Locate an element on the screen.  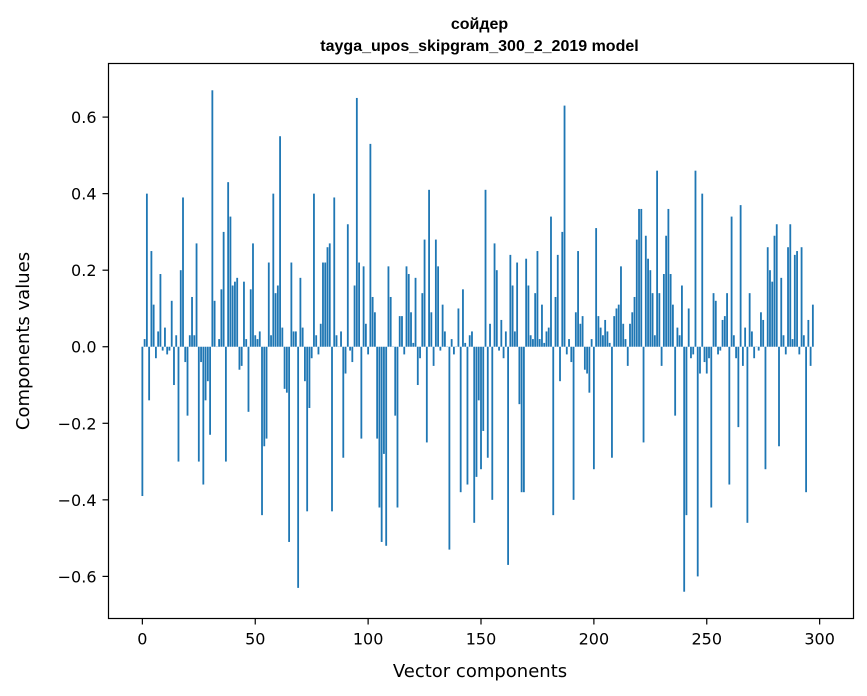
chart-title: сойдер is located at coordinates (480, 24).